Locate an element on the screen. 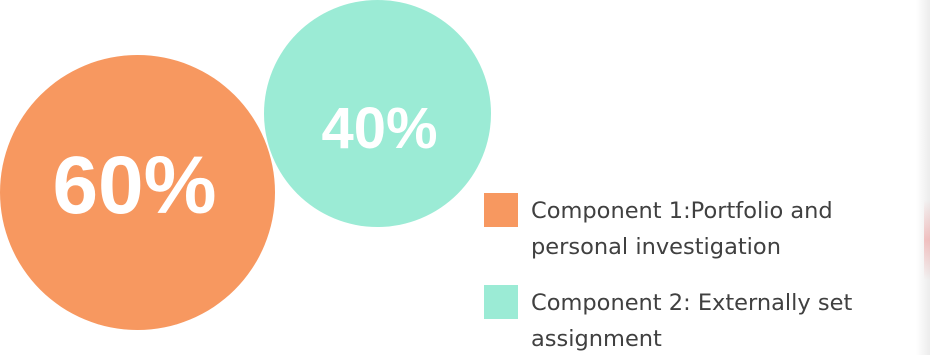  component-1-percent: 60% is located at coordinates (134, 185).